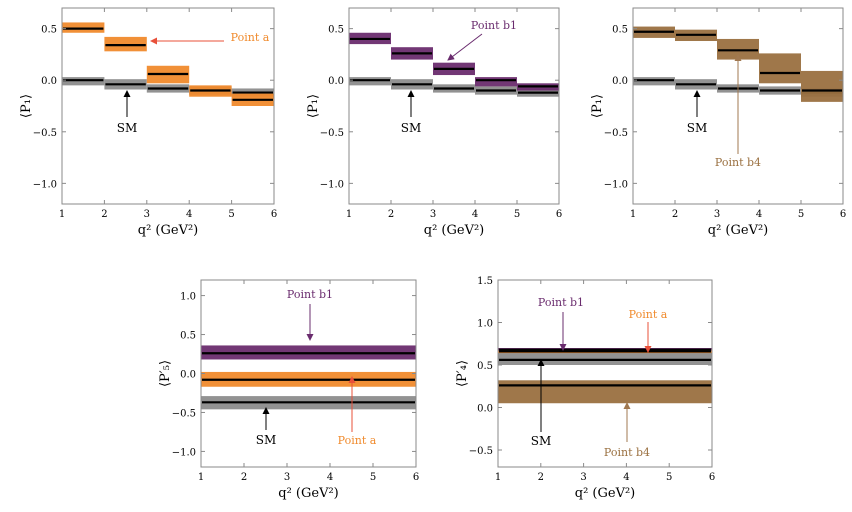  Describe the element at coordinates (465, 47) in the screenshot. I see `annotation-arrow` at that location.